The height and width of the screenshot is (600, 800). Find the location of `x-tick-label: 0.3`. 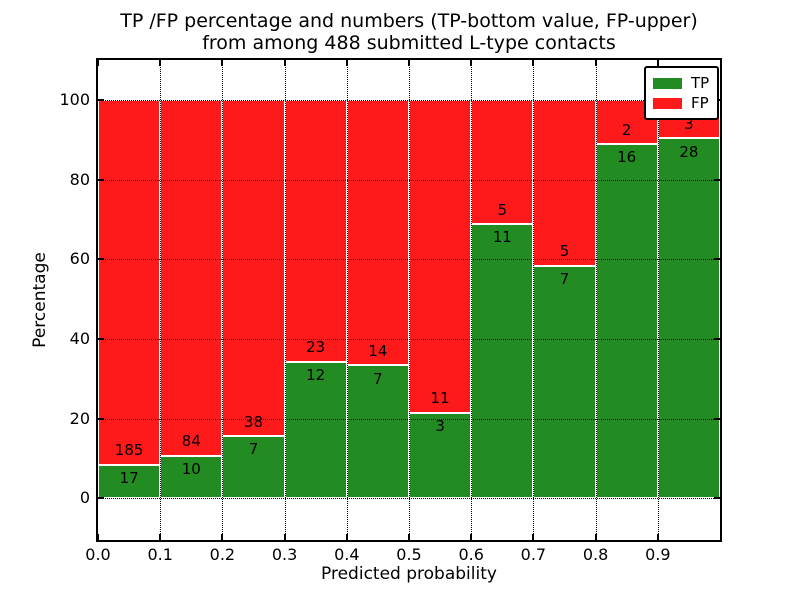

x-tick-label: 0.3 is located at coordinates (284, 554).